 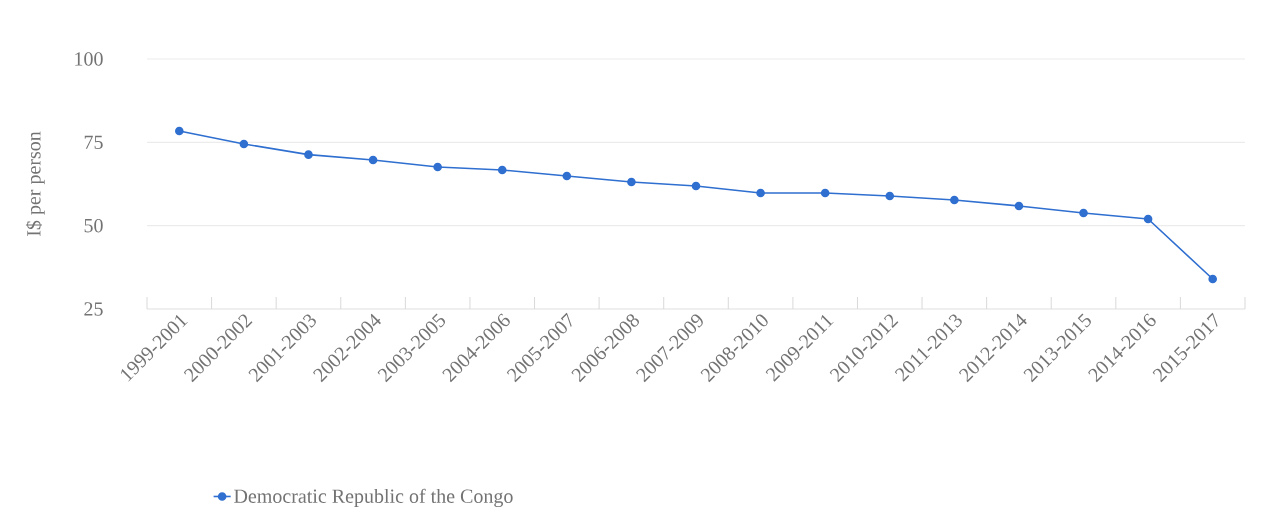 What do you see at coordinates (373, 498) in the screenshot?
I see `legend-label: Democratic Republic of the Congo` at bounding box center [373, 498].